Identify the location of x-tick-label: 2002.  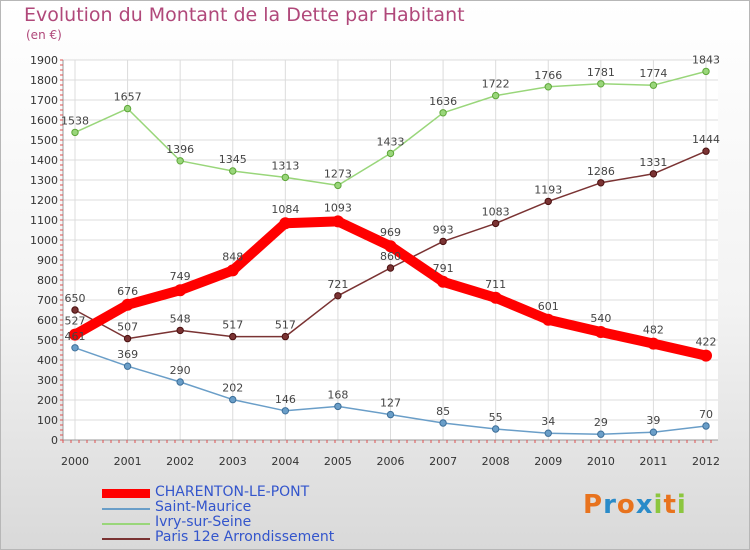
(180, 461).